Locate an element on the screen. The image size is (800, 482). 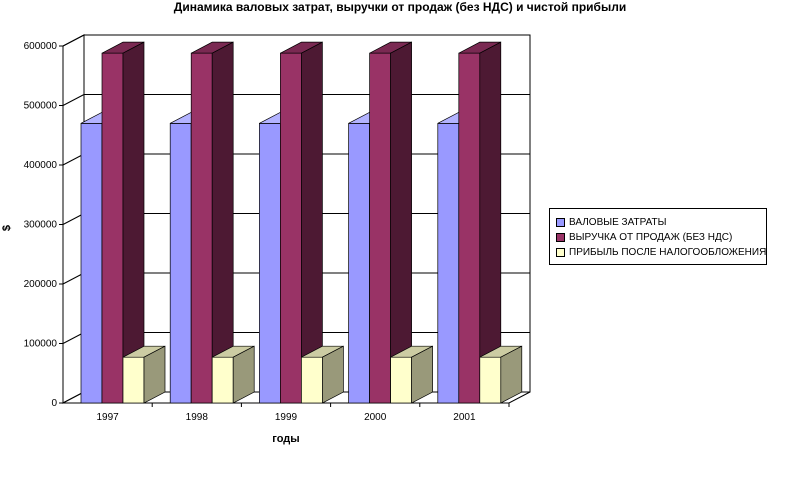
x-tick-label: 1997 is located at coordinates (107, 417).